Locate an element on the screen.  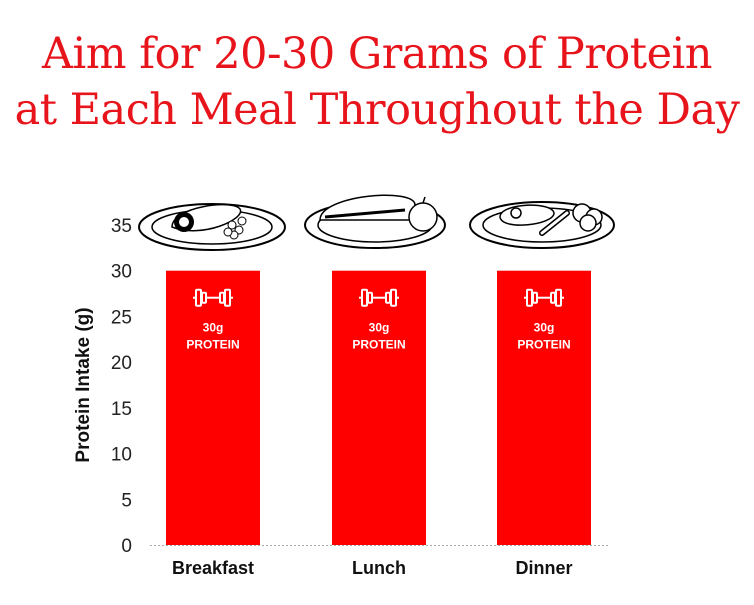
y-tick-label: 10 is located at coordinates (121, 455).